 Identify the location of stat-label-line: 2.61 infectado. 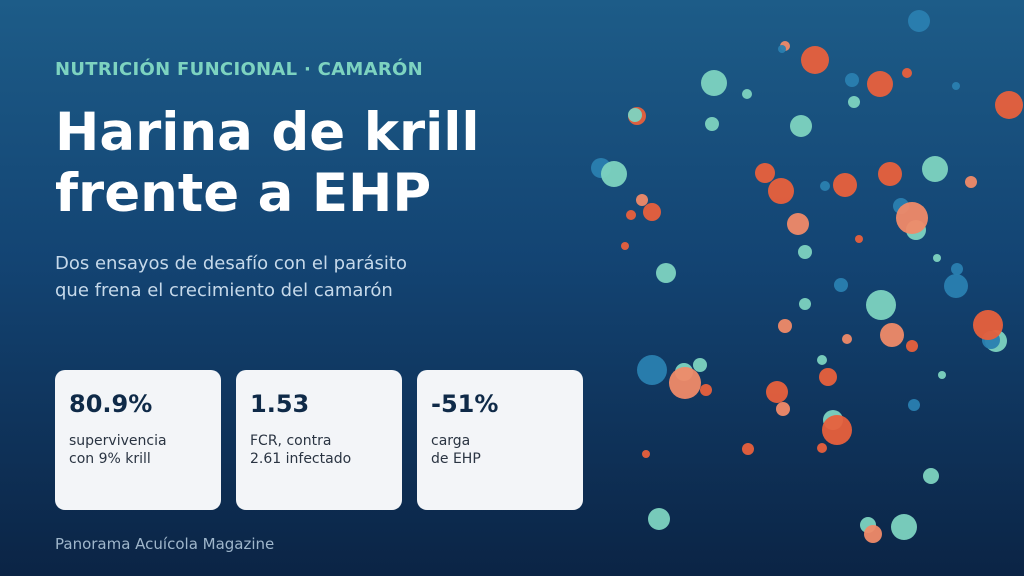
(301, 459).